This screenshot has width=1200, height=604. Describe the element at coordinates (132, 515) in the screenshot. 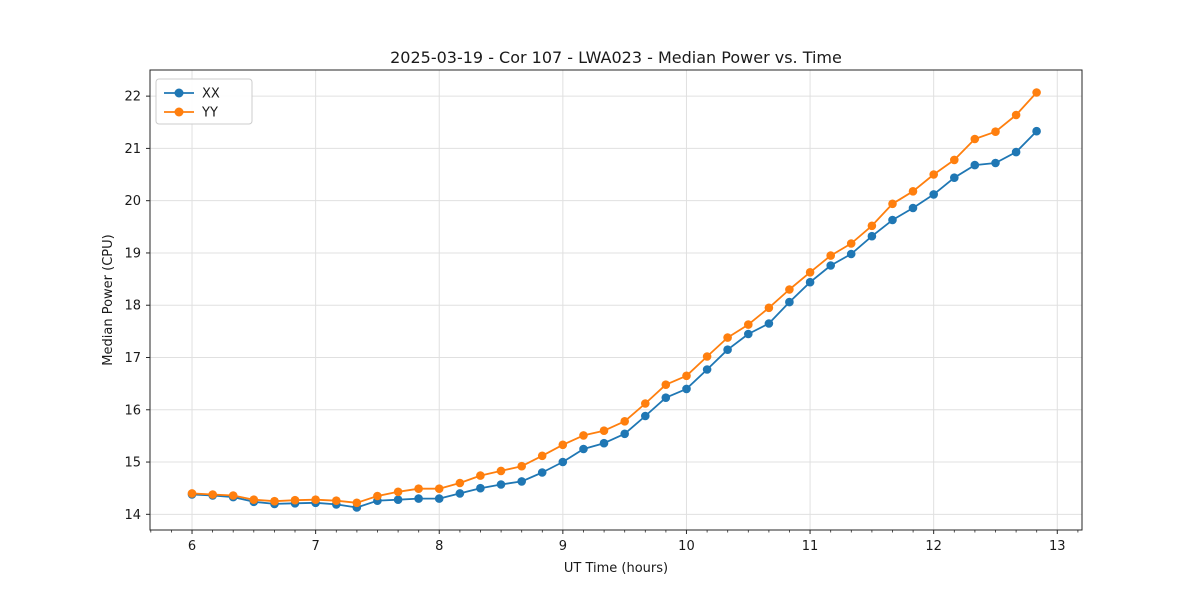

I see `y-tick-label: 14` at that location.